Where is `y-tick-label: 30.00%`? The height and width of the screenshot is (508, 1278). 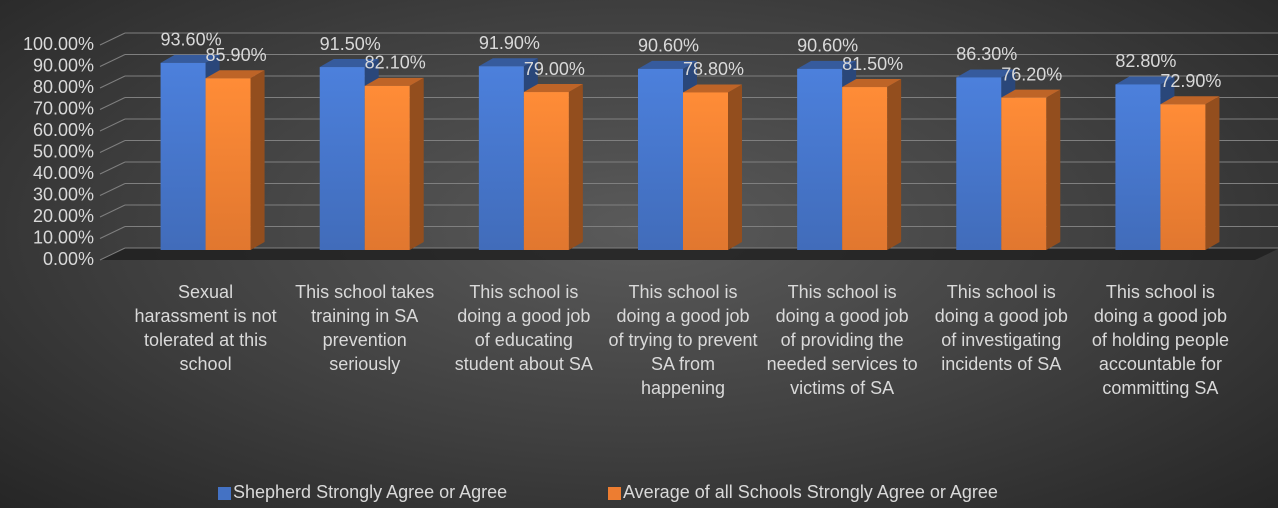
y-tick-label: 30.00% is located at coordinates (63, 194).